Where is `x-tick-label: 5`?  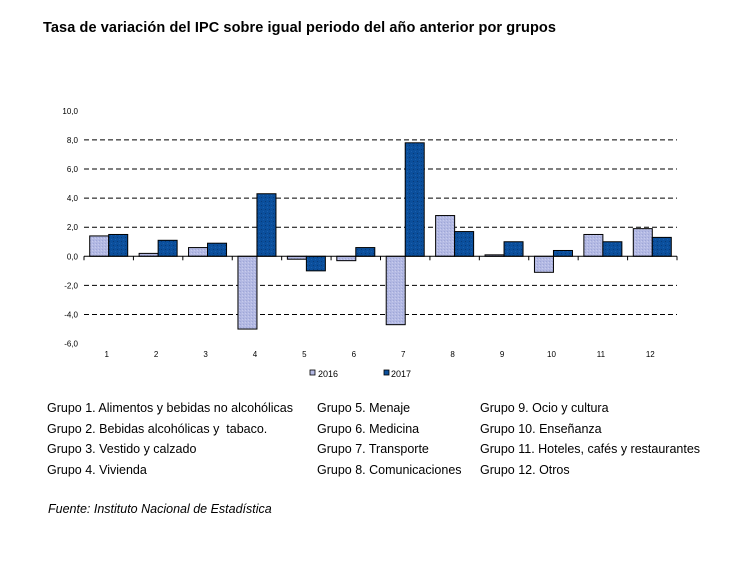
x-tick-label: 5 is located at coordinates (304, 354).